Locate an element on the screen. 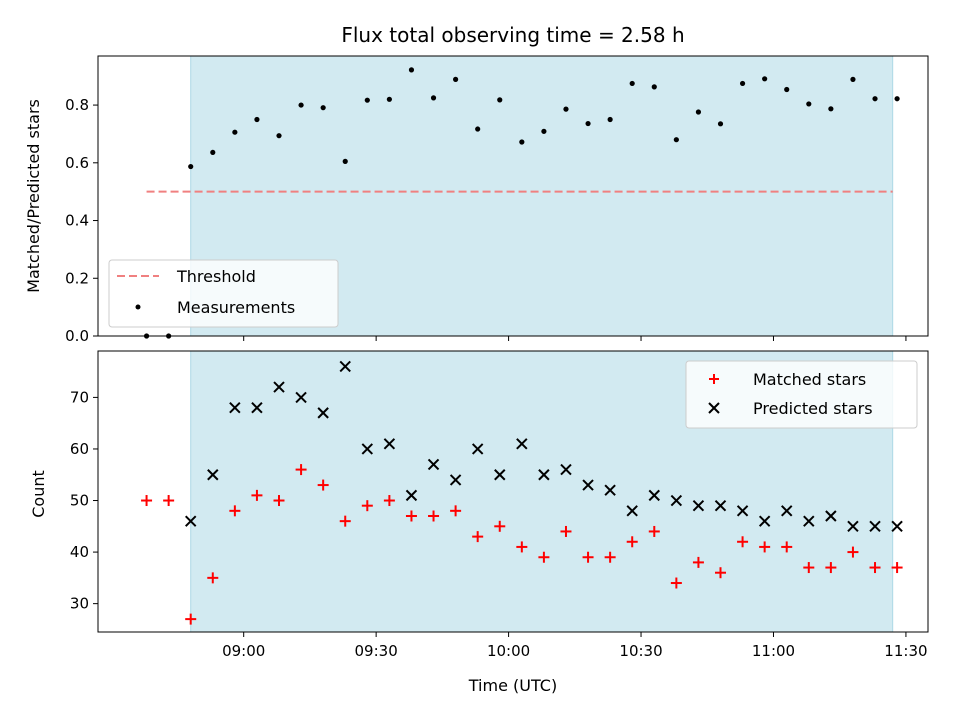 Image resolution: width=960 pixels, height=720 pixels. legend-matched-swatch is located at coordinates (714, 379).